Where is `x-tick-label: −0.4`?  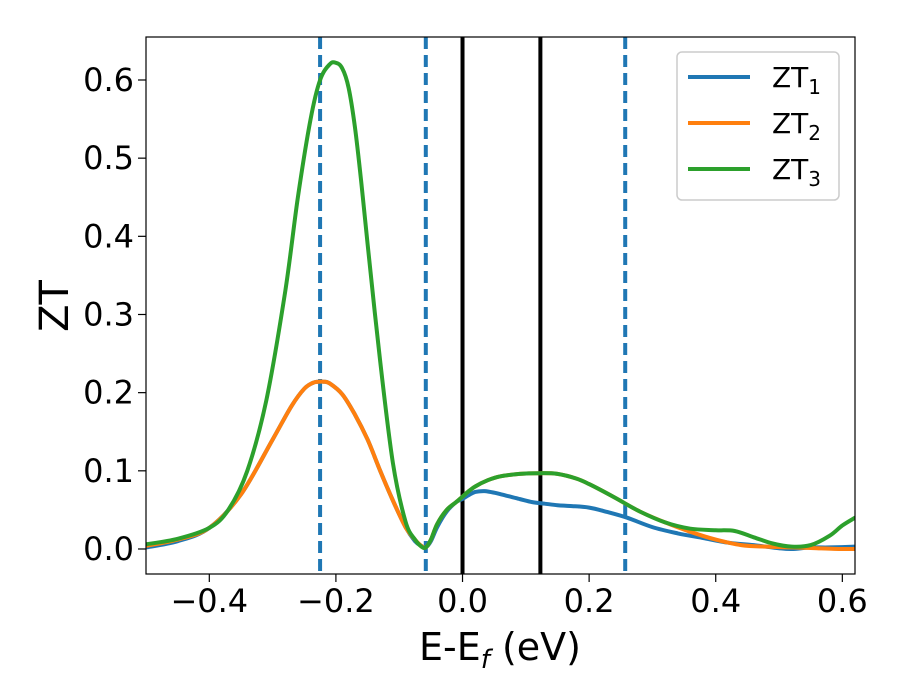 x-tick-label: −0.4 is located at coordinates (209, 601).